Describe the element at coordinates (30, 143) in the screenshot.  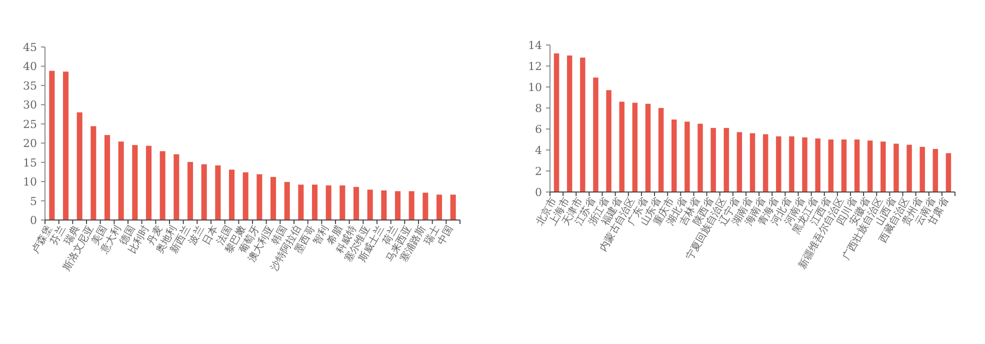
I see `y-tick-label: 20` at that location.